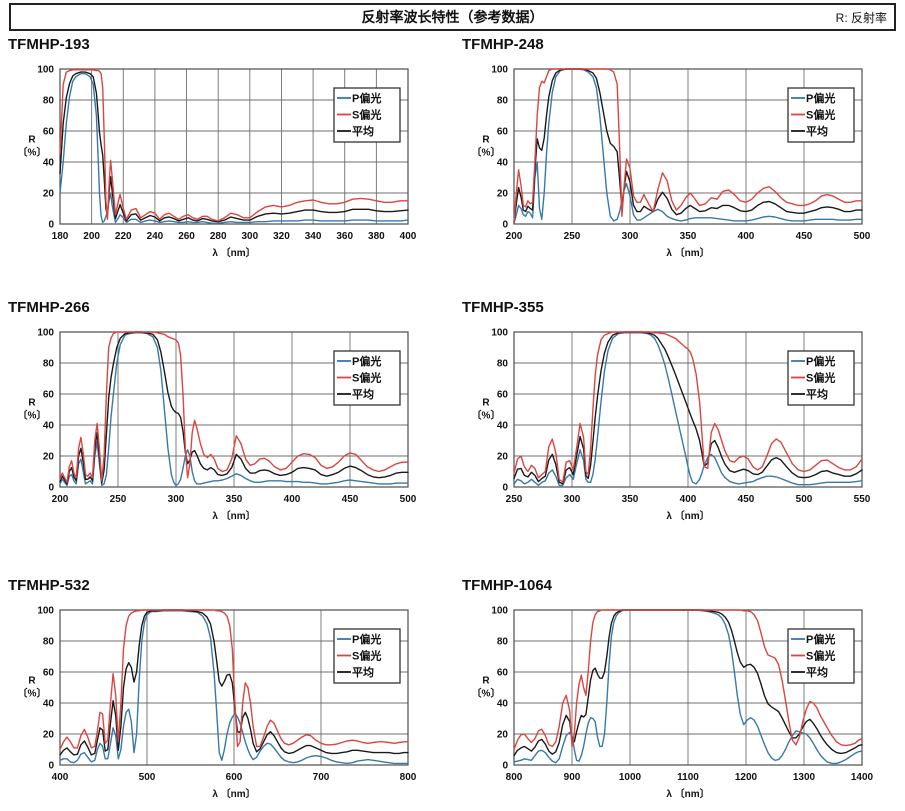 The image size is (905, 811). Describe the element at coordinates (688, 777) in the screenshot. I see `svg-text: 1100` at that location.